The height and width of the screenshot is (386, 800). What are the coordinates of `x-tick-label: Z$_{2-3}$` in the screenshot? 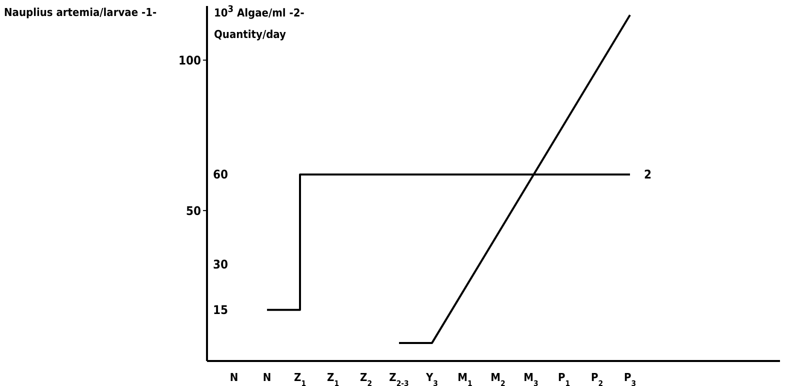 It's located at (399, 378).